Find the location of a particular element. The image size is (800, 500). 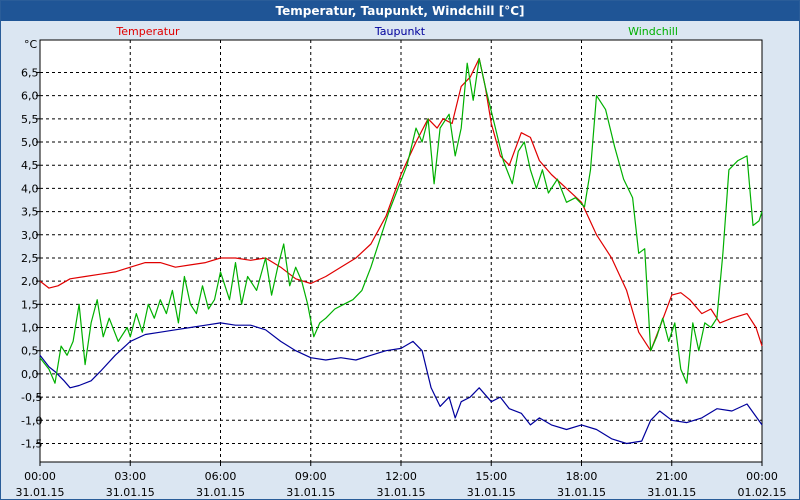

y-axis-label: °C is located at coordinates (31, 44).